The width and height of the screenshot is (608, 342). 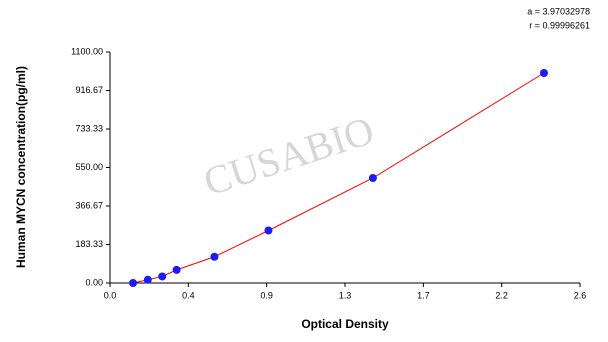 I want to click on x-tick-label: 1.3, so click(x=345, y=295).